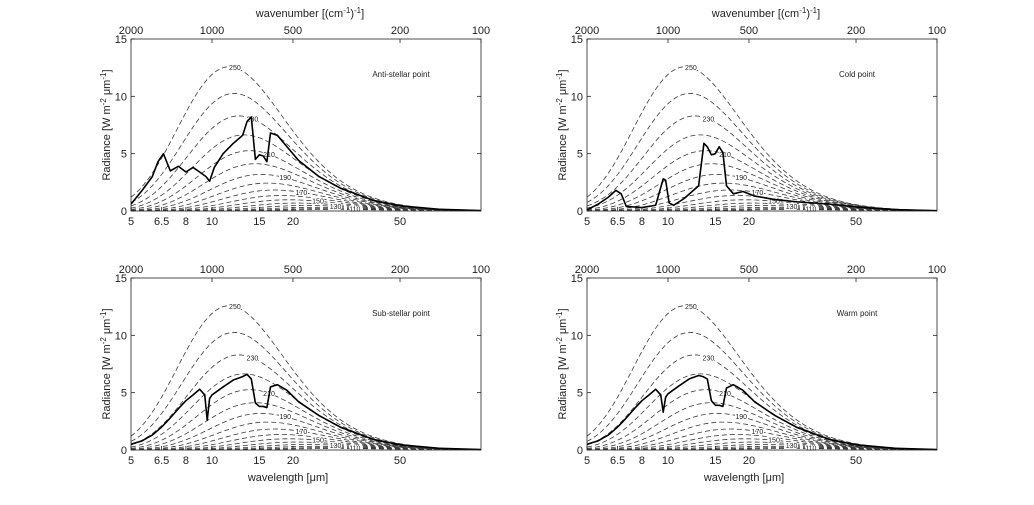 Image resolution: width=1034 pixels, height=505 pixels. What do you see at coordinates (287, 478) in the screenshot?
I see `x-axis-label: wavelength [μm]` at bounding box center [287, 478].